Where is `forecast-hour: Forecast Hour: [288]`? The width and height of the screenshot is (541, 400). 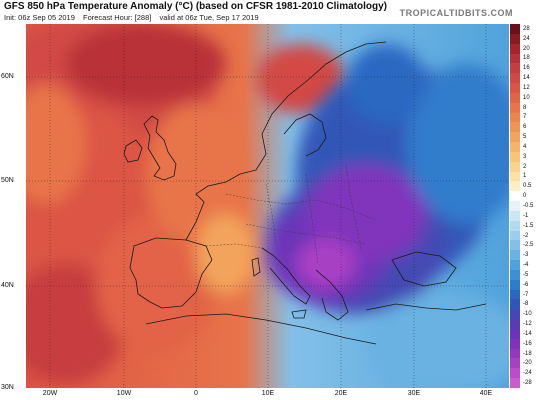
forecast-hour: Forecast Hour: [288] is located at coordinates (117, 17).